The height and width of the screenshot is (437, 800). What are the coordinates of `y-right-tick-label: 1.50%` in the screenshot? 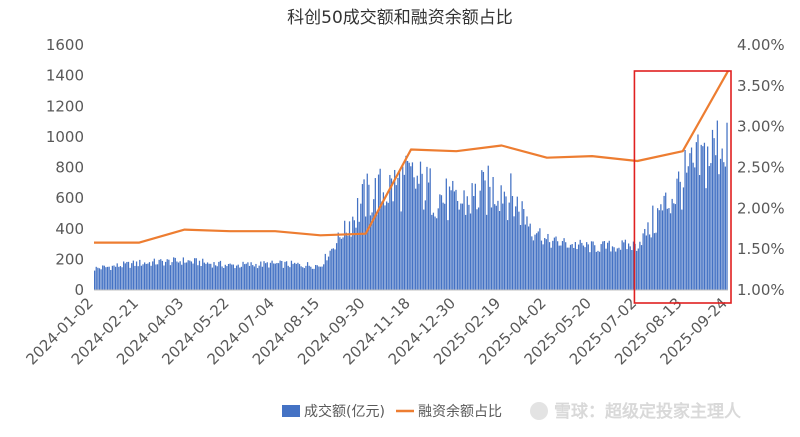 It's located at (761, 249).